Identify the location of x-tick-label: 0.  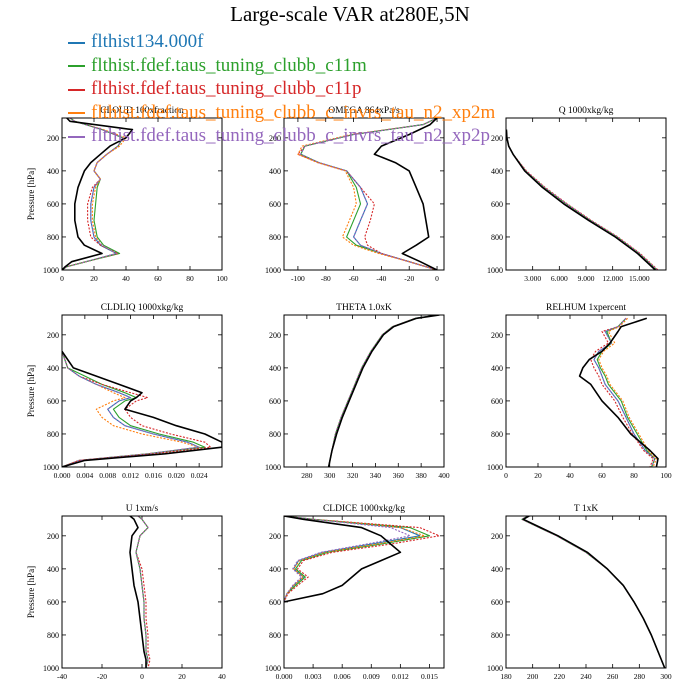
(142, 676).